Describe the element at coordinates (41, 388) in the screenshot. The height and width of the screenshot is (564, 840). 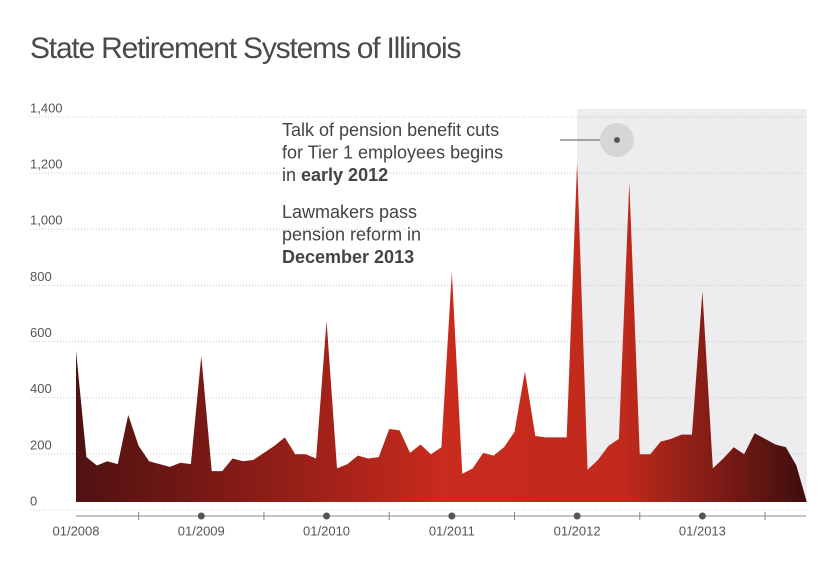
I see `y-tick-label: 400` at that location.